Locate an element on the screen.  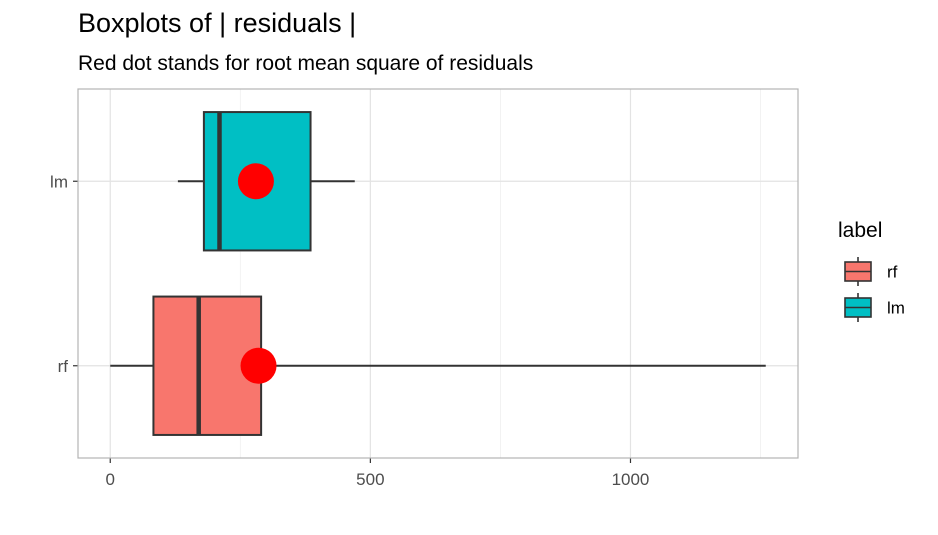
x-tick-label: 1000 is located at coordinates (631, 479).